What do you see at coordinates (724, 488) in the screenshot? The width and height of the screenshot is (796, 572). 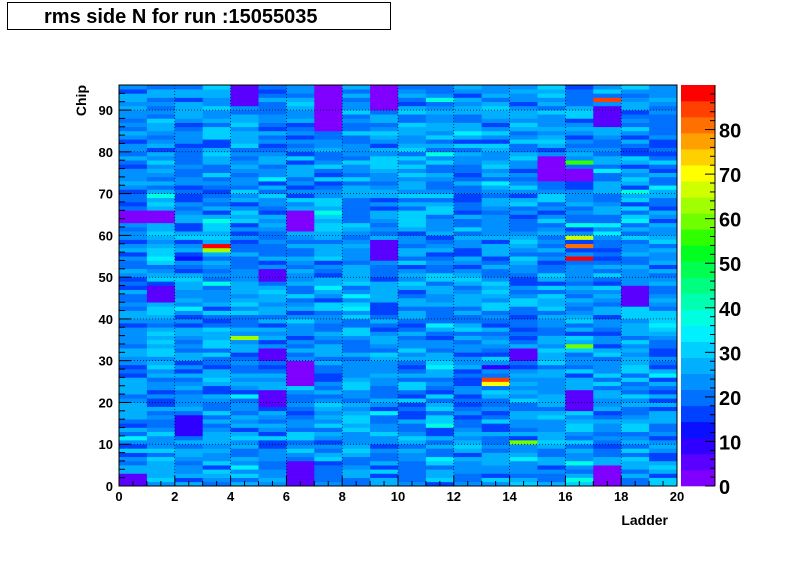 I see `color-scale-label: 0` at bounding box center [724, 488].